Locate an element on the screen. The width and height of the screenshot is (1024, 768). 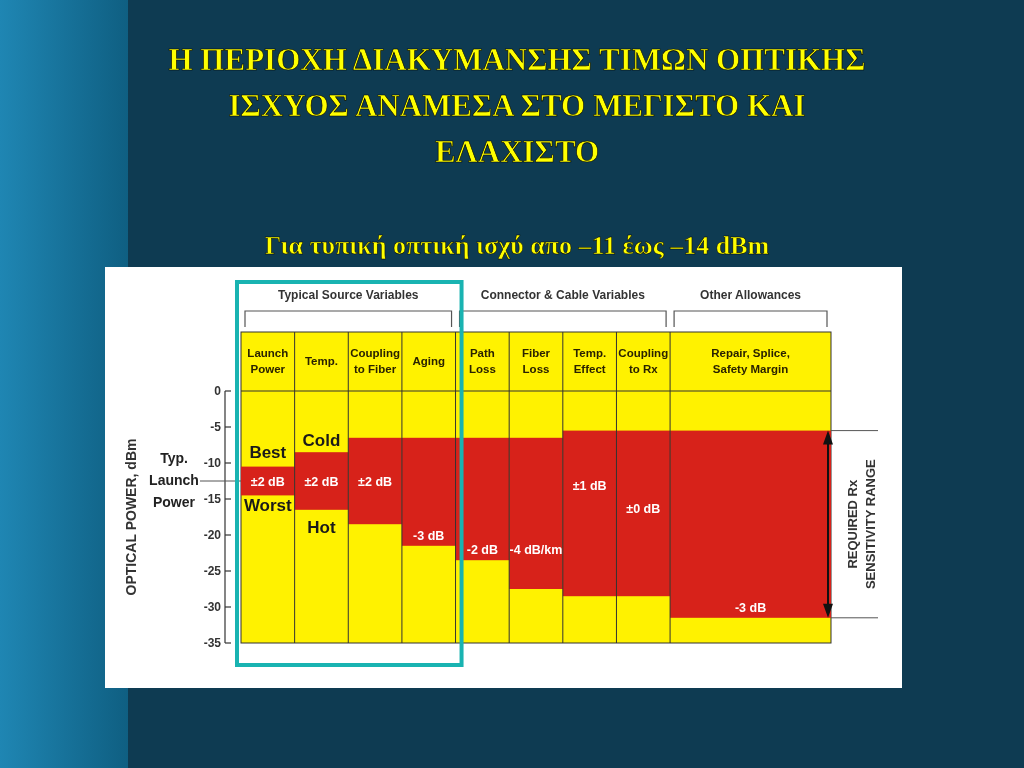
annotation: -2 dB is located at coordinates (482, 550).